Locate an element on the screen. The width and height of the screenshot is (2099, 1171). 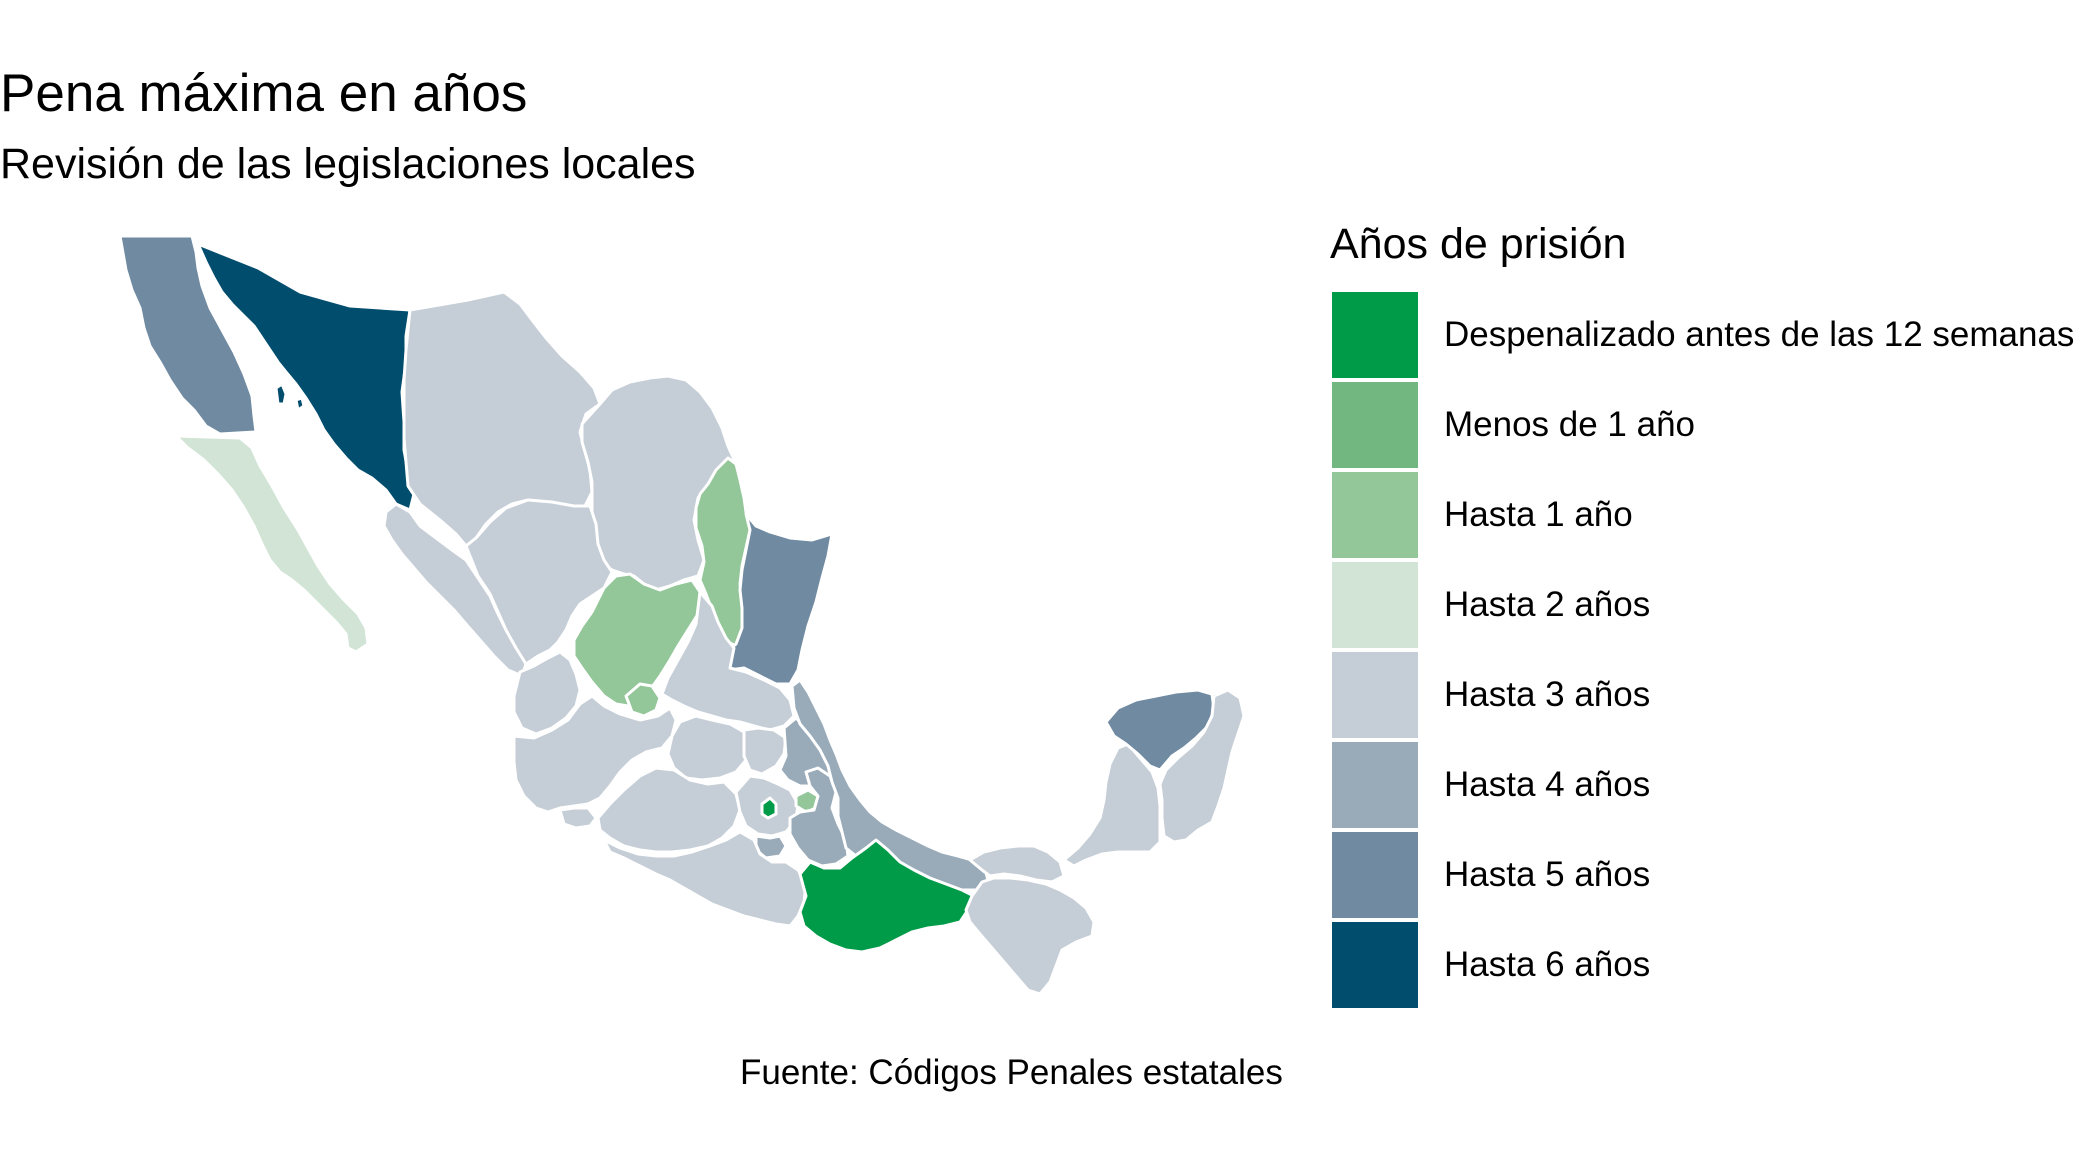
state-colima is located at coordinates (578, 818).